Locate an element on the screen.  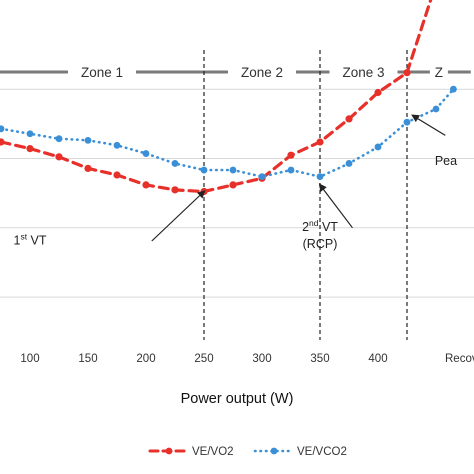
x-tick-1: 150 is located at coordinates (87, 359).